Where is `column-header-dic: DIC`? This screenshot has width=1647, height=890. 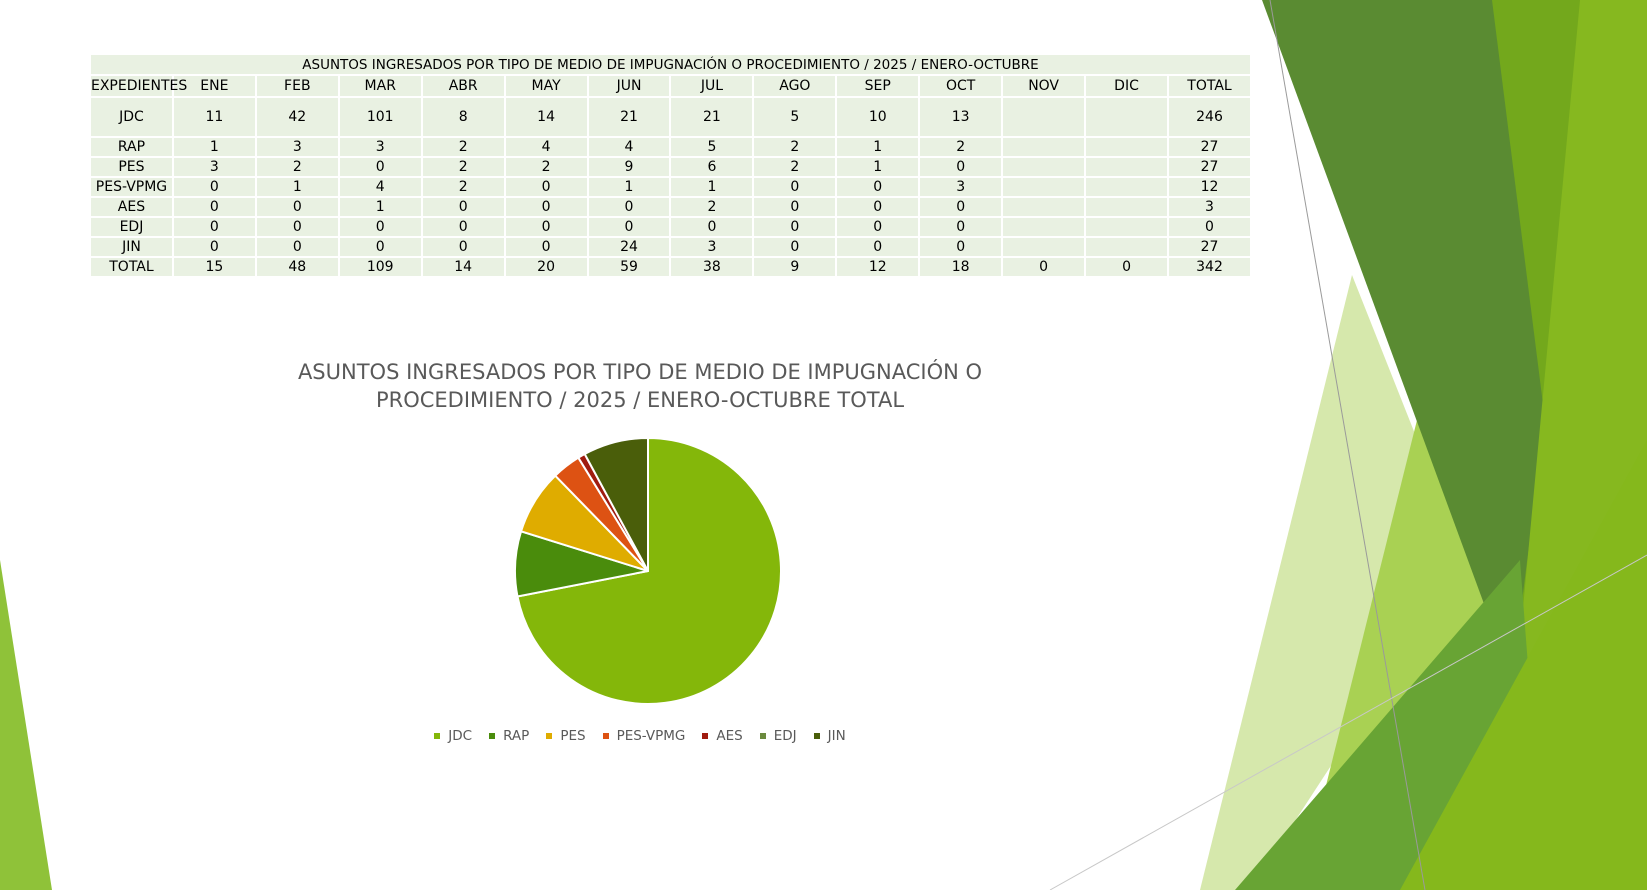
column-header-dic: DIC is located at coordinates (1126, 86).